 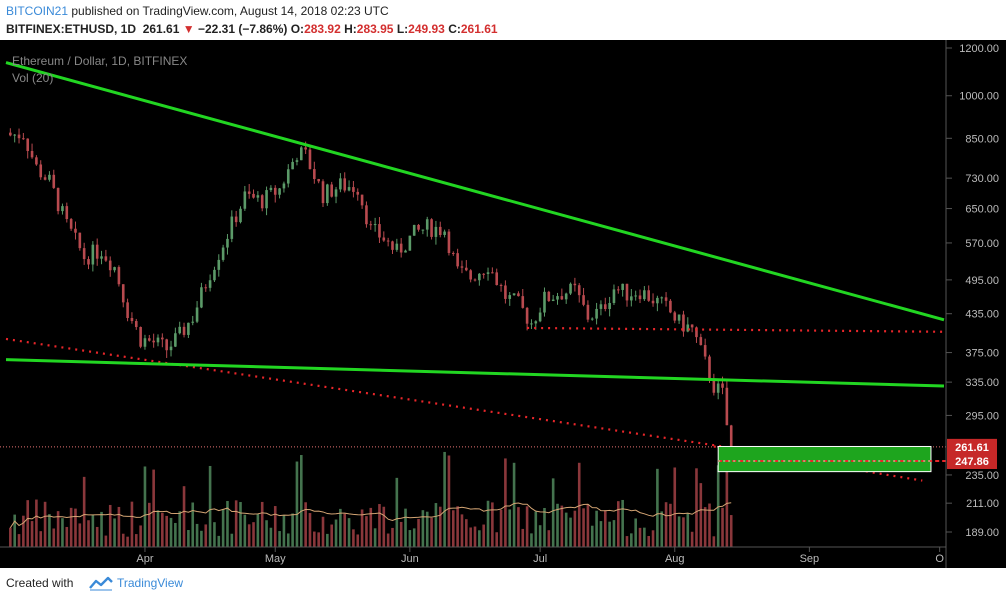 I want to click on low-value: 249.93, so click(x=426, y=29).